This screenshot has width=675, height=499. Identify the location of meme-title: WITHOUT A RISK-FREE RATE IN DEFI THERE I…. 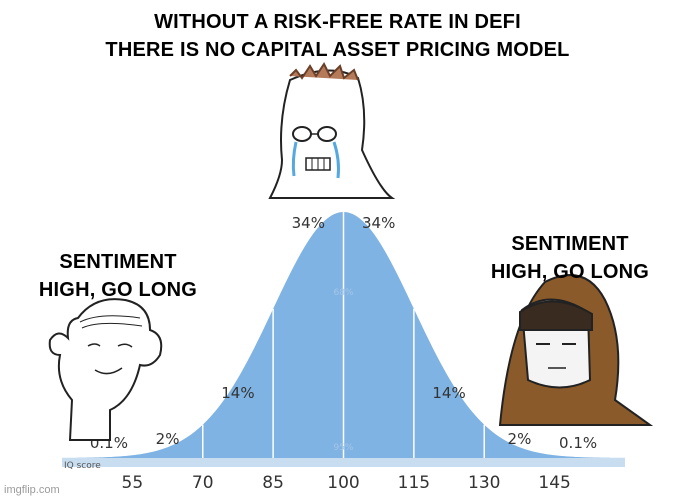
(337, 36).